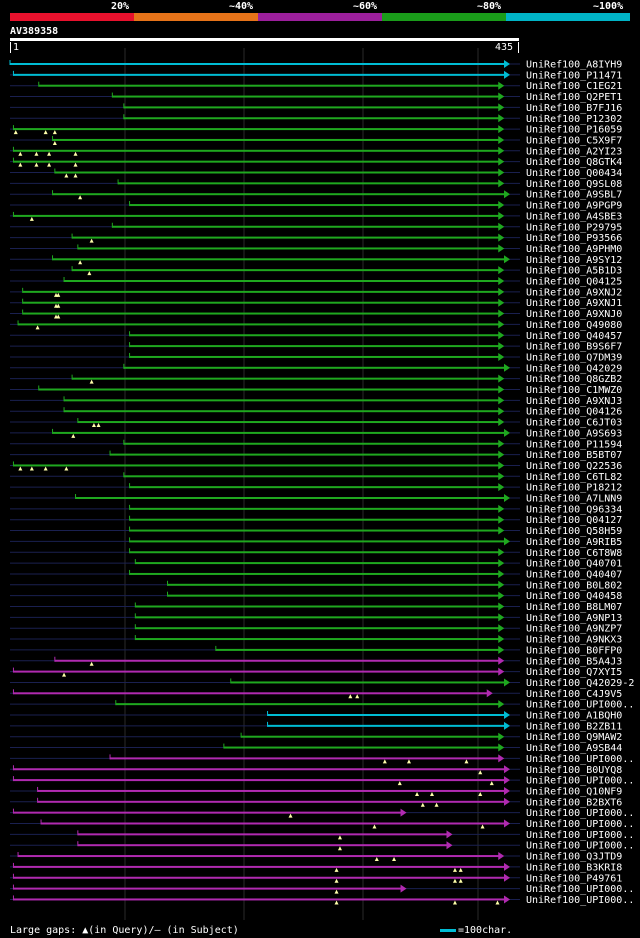 The width and height of the screenshot is (640, 938). Describe the element at coordinates (322, 683) in the screenshot. I see `hit-row: UniRef100_Q42029-2` at that location.